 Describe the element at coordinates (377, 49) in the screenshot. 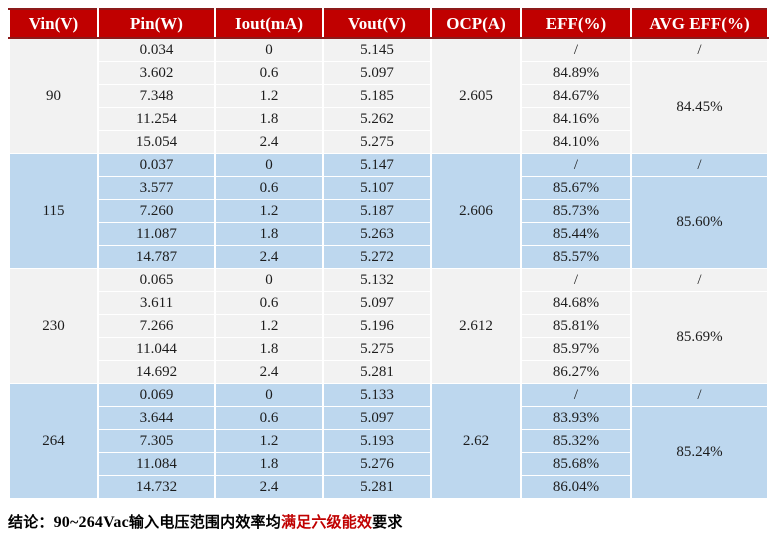

I see `cell-vout: 5.145` at that location.